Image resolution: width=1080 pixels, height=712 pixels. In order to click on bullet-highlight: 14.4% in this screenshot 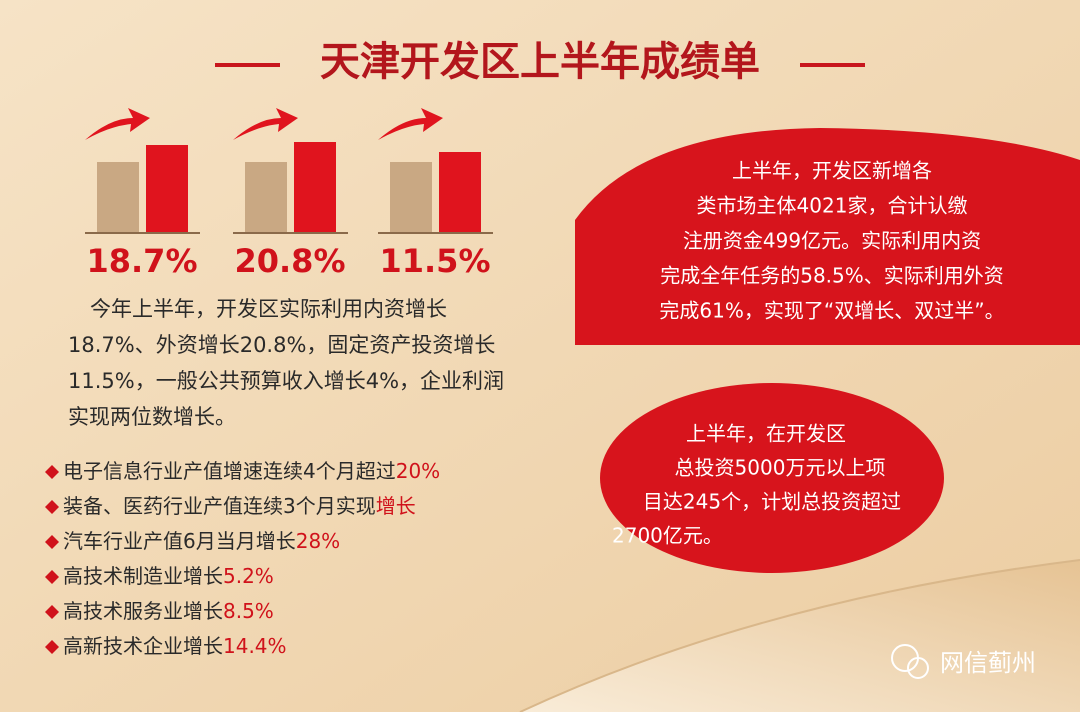, I will do `click(255, 646)`.